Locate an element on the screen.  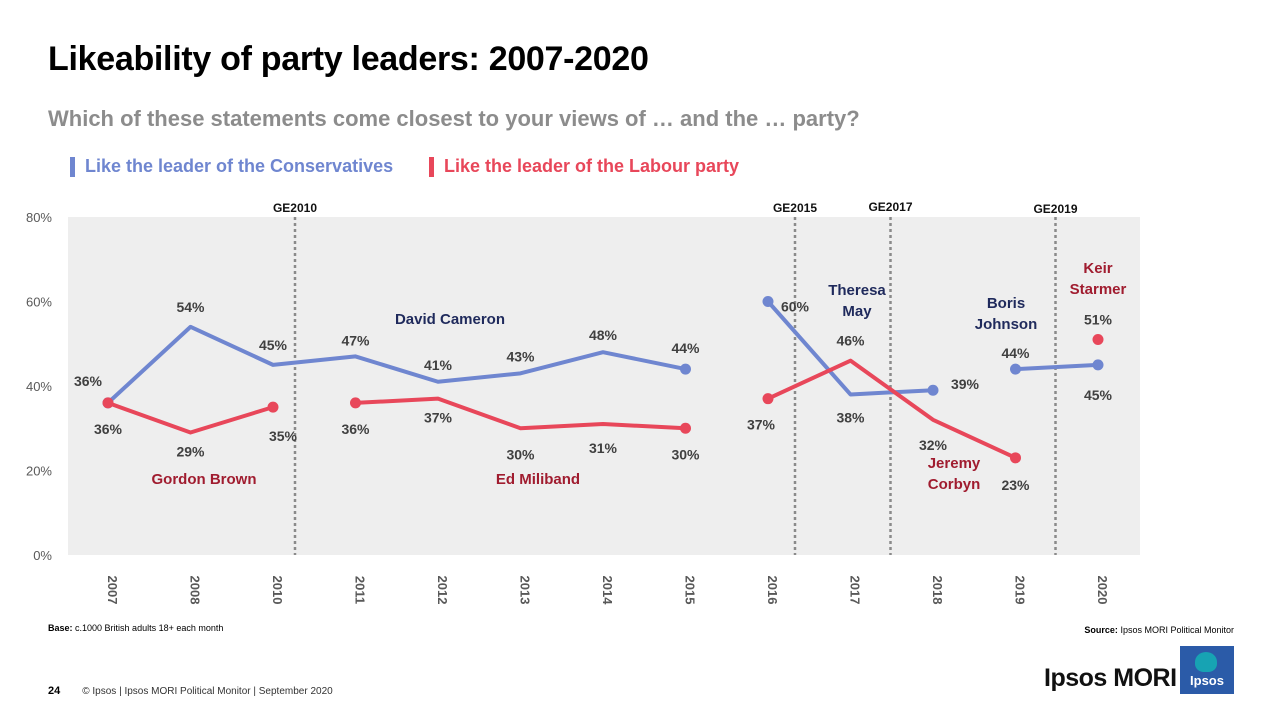
leader-annotation: Gordon Brown is located at coordinates (204, 479).